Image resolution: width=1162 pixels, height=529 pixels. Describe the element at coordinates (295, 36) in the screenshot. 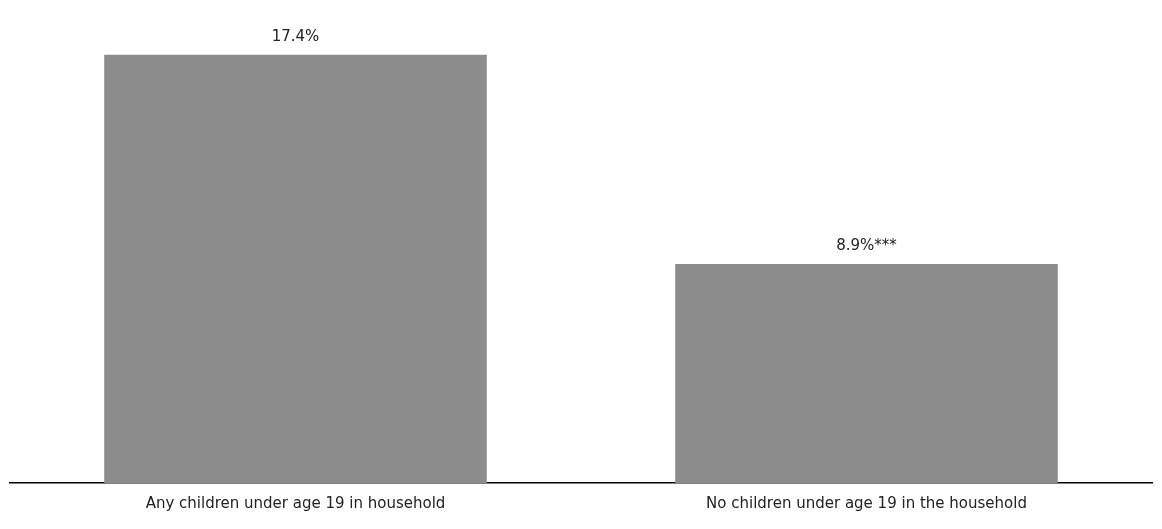

I see `data-label: 17.4%` at that location.